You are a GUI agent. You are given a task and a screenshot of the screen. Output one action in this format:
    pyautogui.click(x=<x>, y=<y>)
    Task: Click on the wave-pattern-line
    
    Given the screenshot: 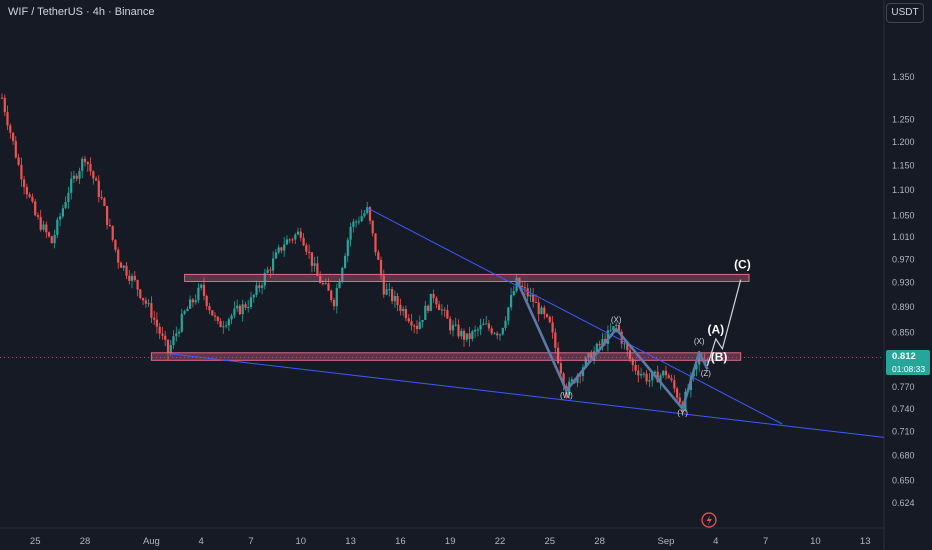 What is the action you would take?
    pyautogui.click(x=612, y=345)
    